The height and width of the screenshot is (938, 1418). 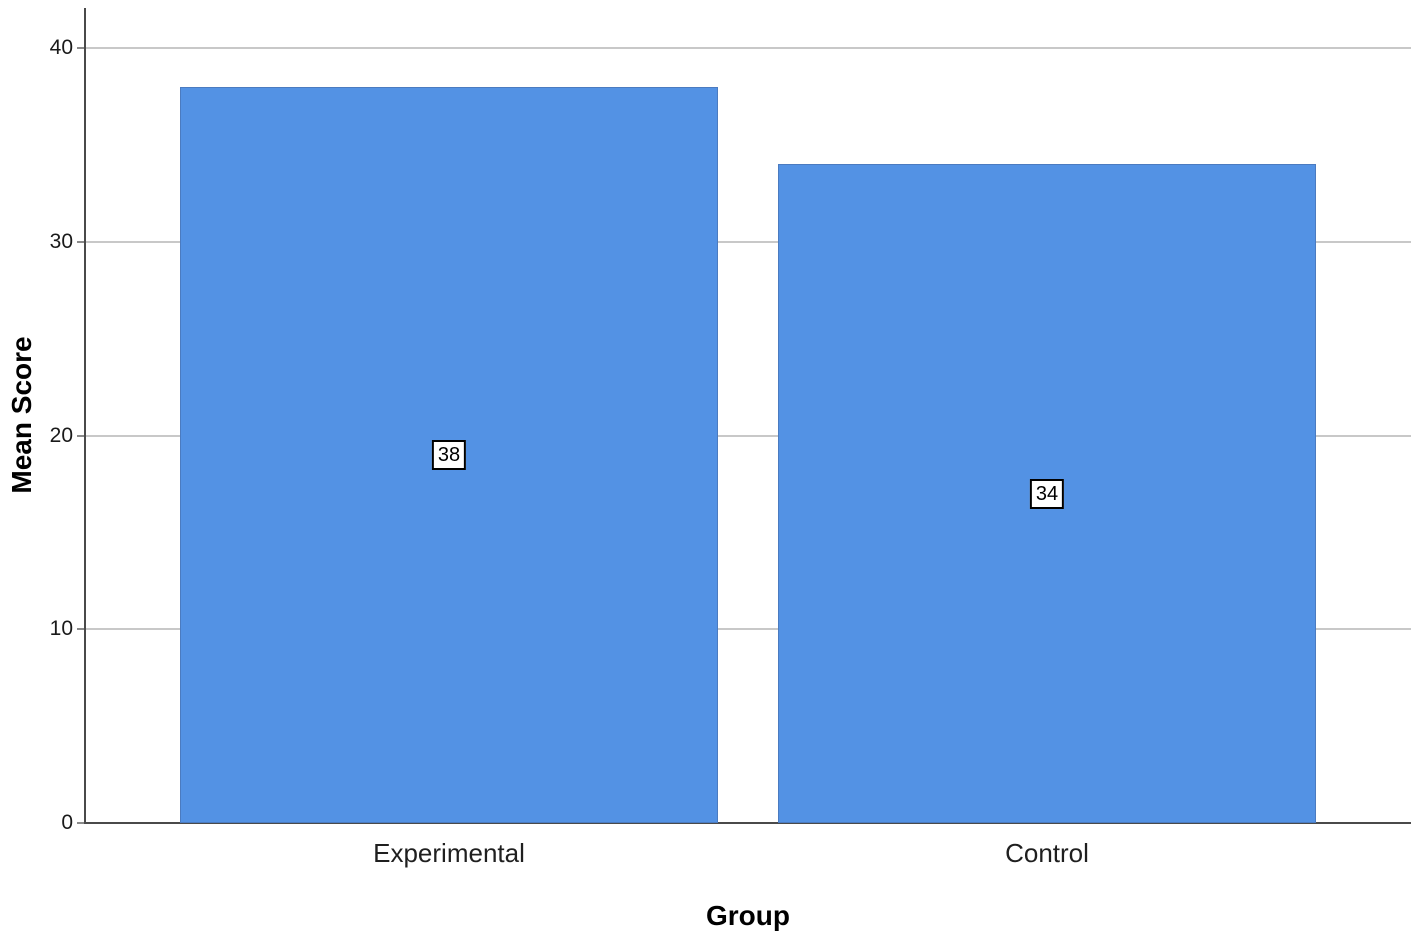 What do you see at coordinates (1047, 493) in the screenshot?
I see `bar-value-label-control: 34` at bounding box center [1047, 493].